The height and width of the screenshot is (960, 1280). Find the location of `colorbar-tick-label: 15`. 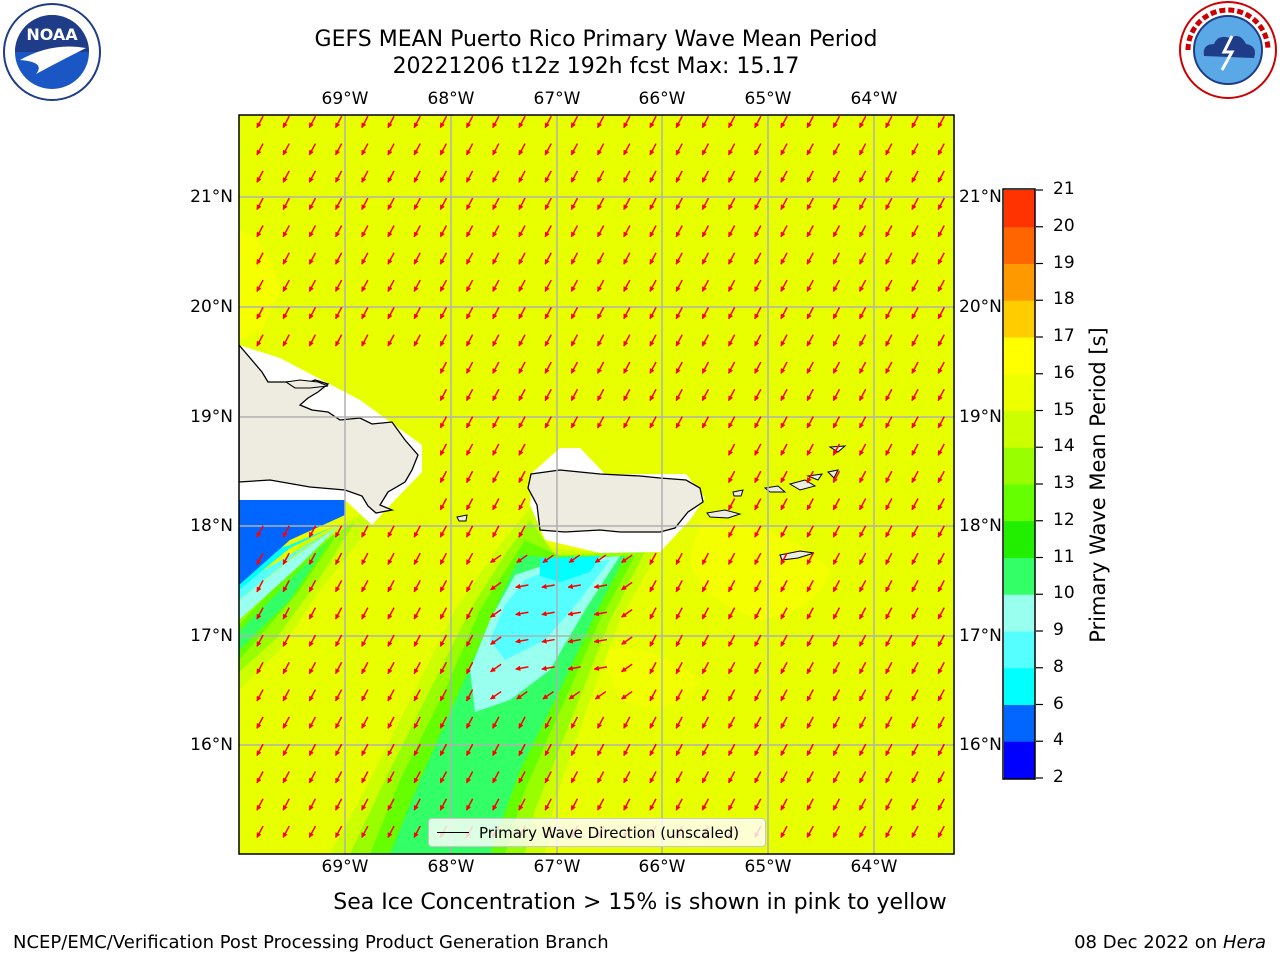

colorbar-tick-label: 15 is located at coordinates (1064, 409).